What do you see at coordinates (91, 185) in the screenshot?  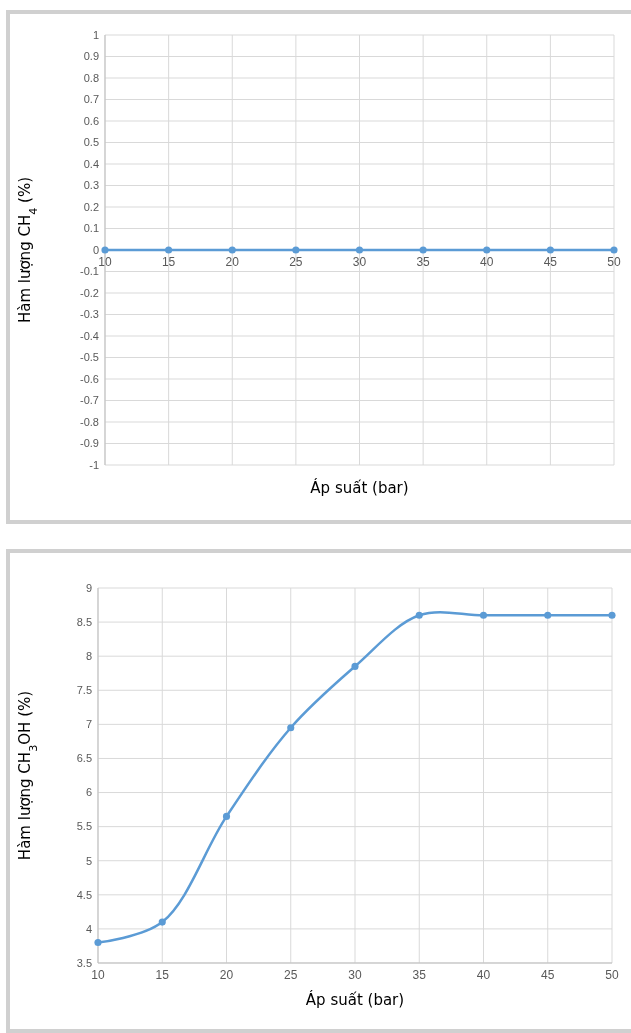 I see `y-tick-label: 0.3` at bounding box center [91, 185].